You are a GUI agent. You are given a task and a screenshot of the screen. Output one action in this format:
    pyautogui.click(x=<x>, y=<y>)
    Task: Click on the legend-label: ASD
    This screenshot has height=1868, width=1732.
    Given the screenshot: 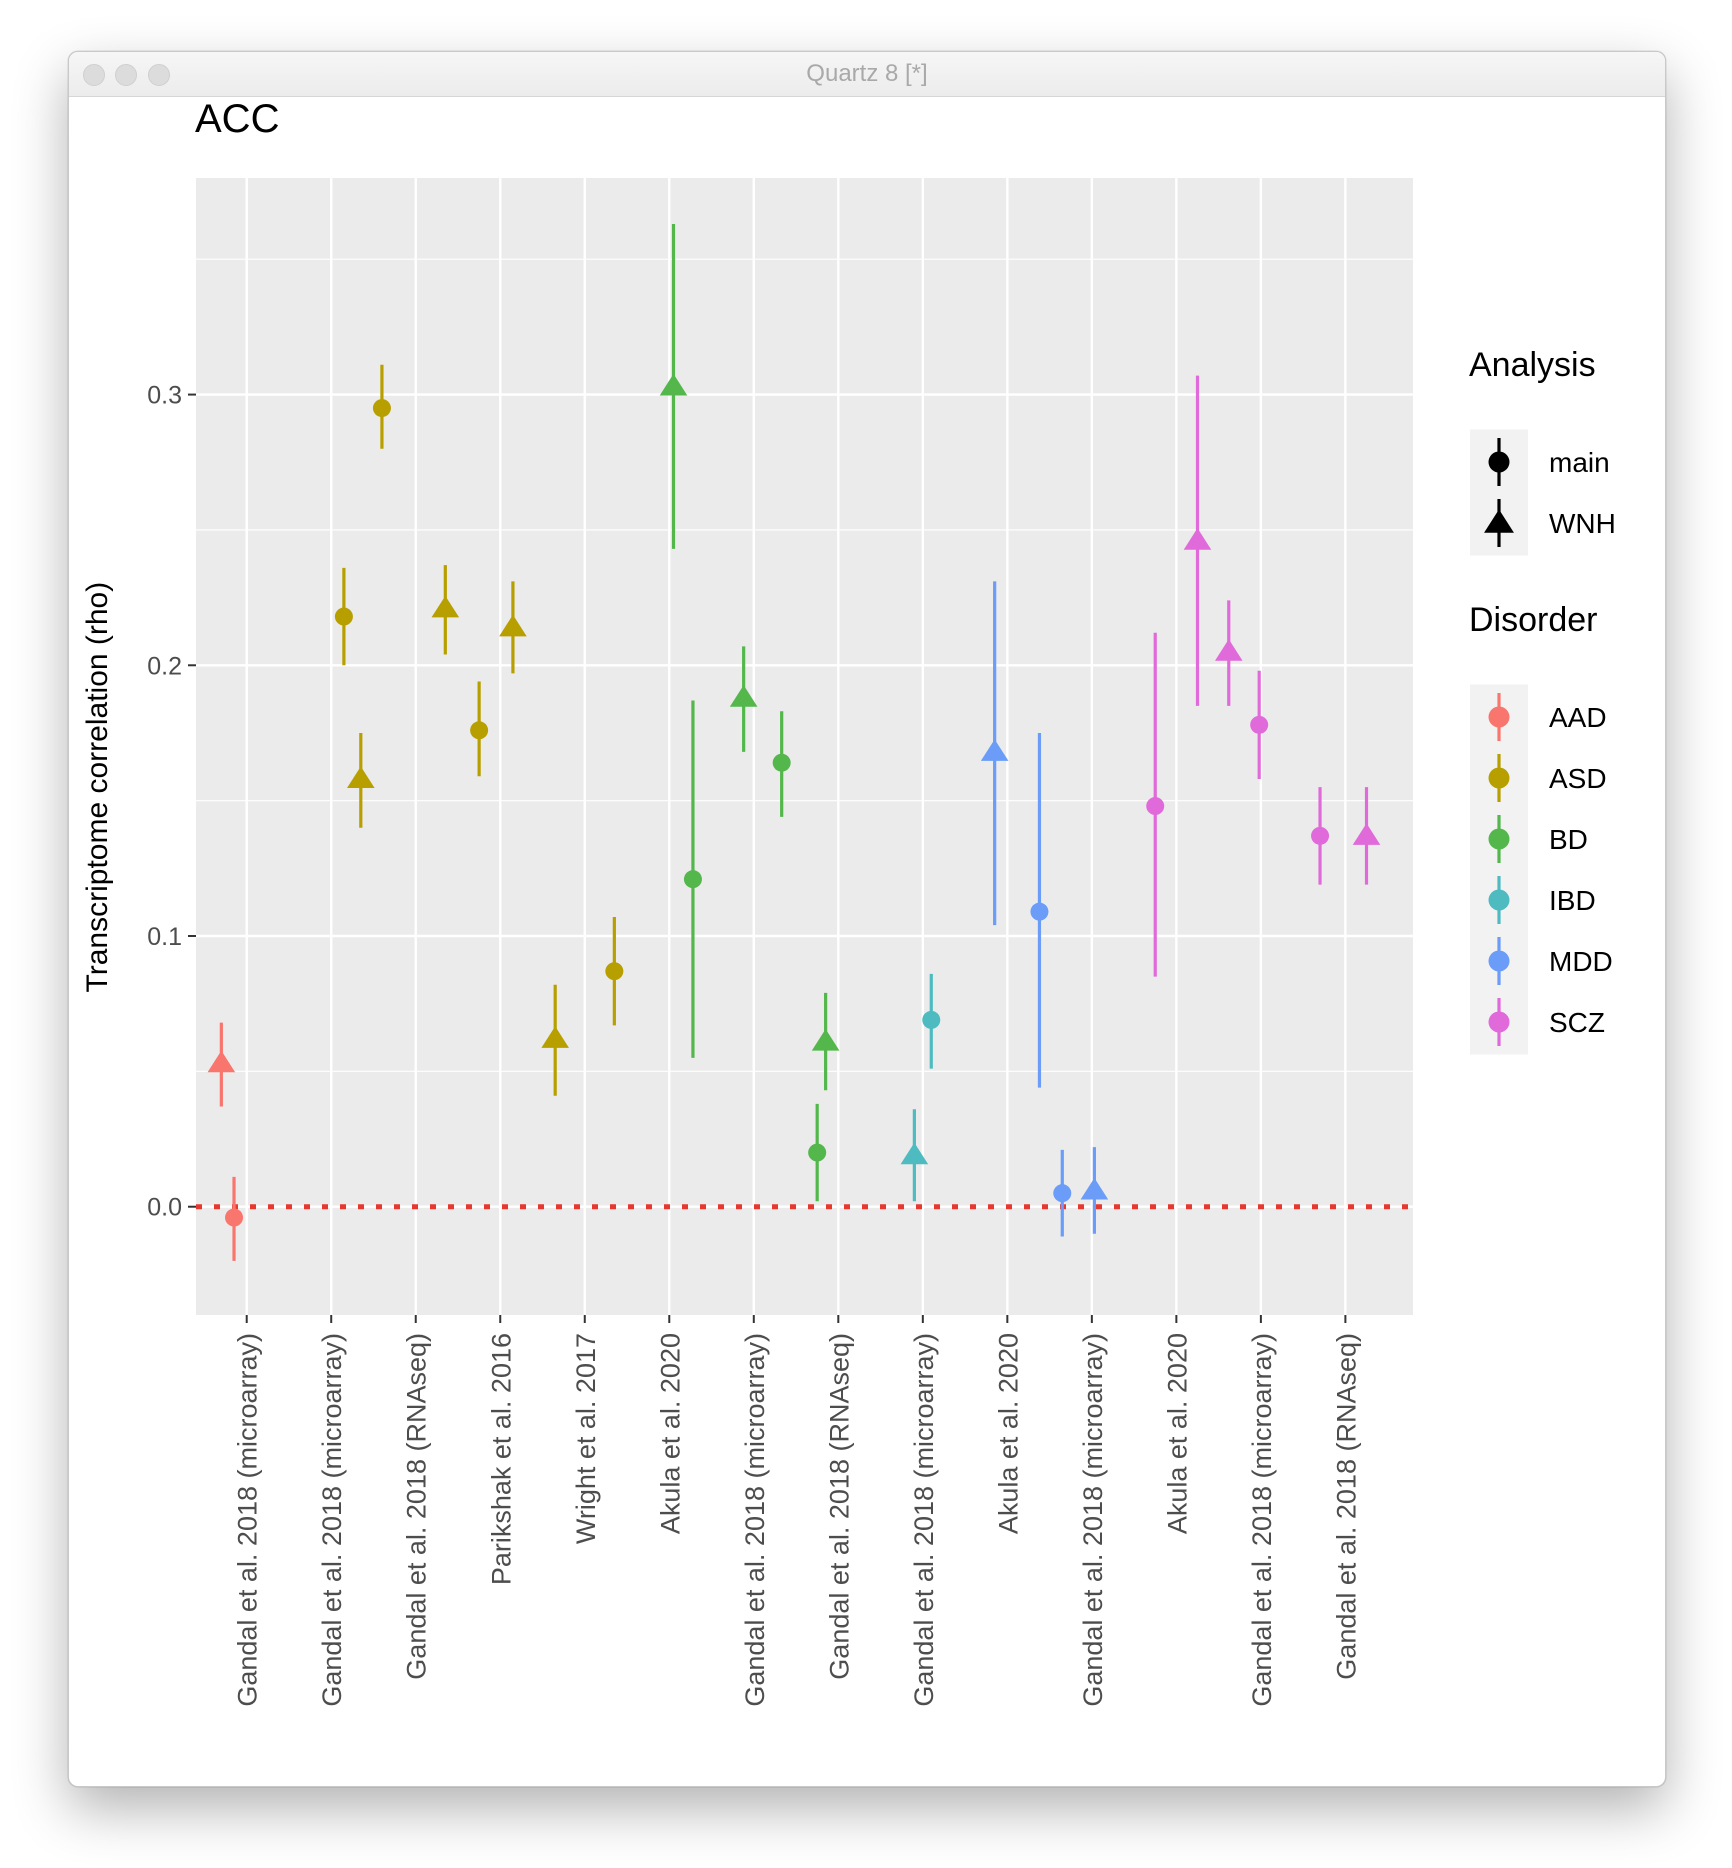 What is the action you would take?
    pyautogui.click(x=1578, y=778)
    